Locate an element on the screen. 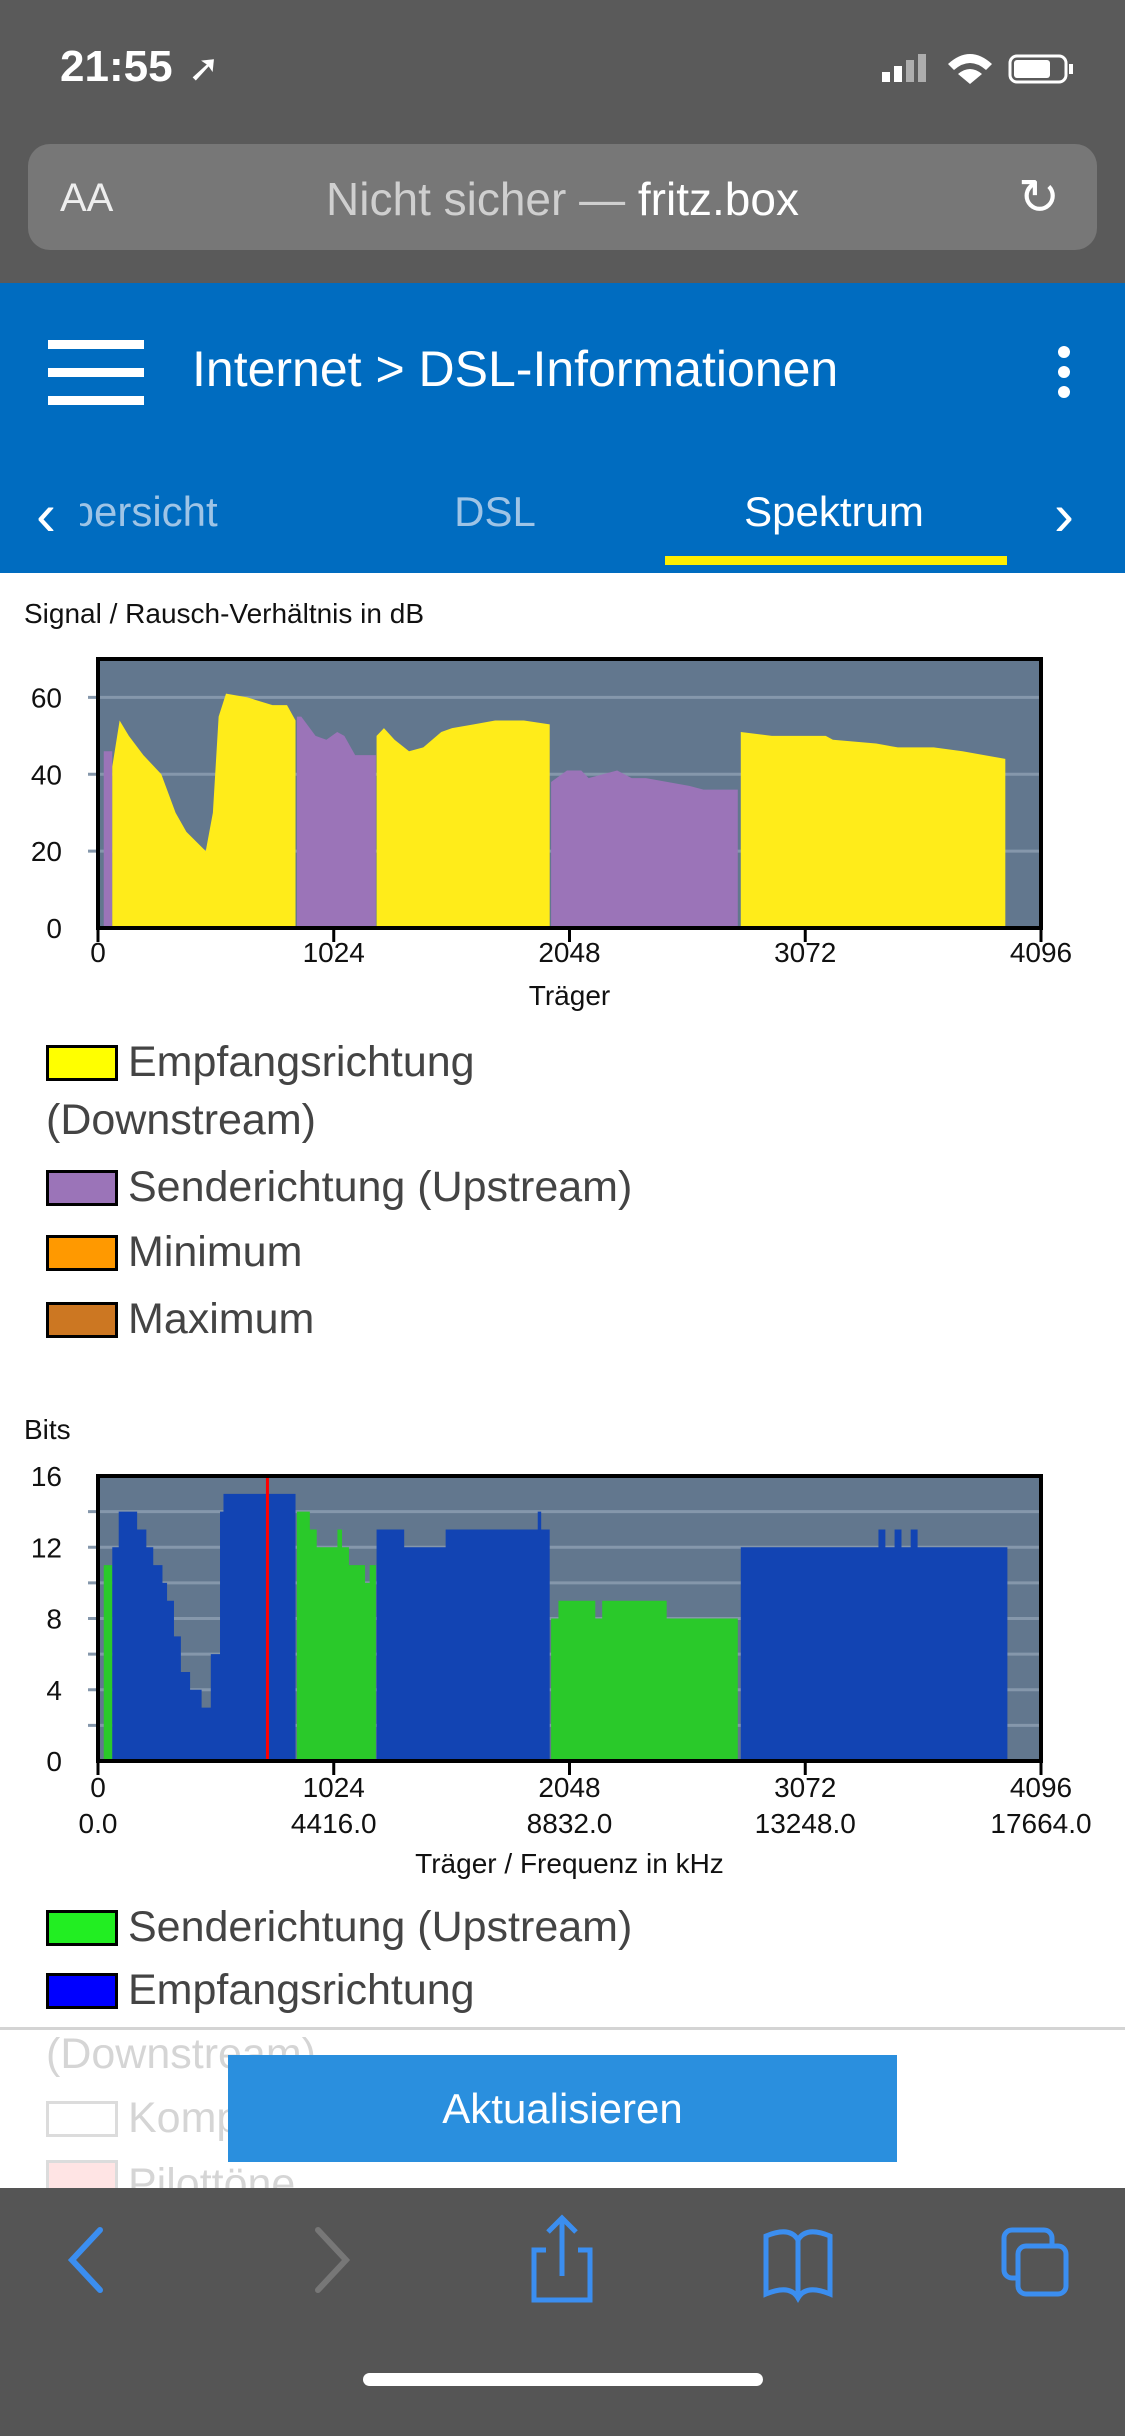  x-tick-label-frequency: 17664.0 is located at coordinates (1040, 1823).